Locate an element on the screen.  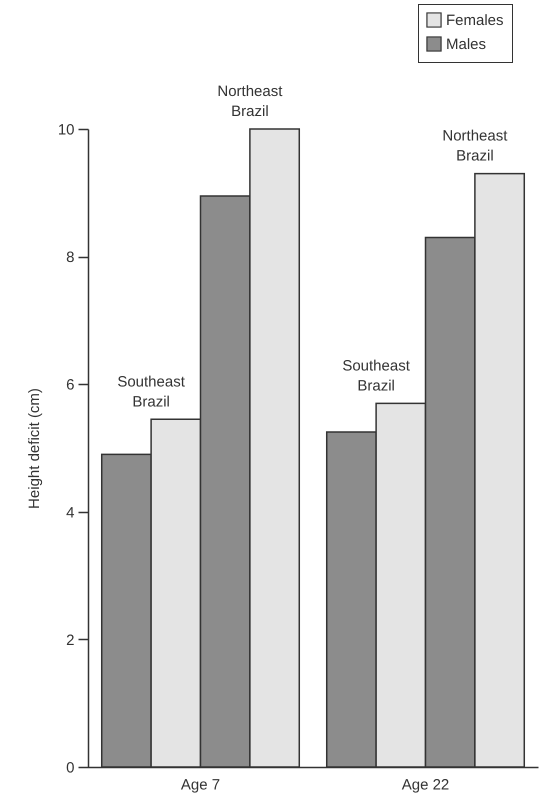
legend-label: Females is located at coordinates (475, 20).